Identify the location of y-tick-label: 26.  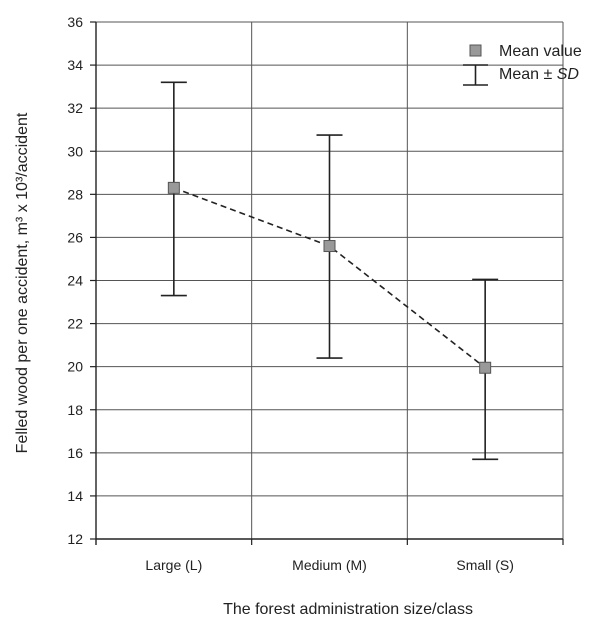
(75, 237).